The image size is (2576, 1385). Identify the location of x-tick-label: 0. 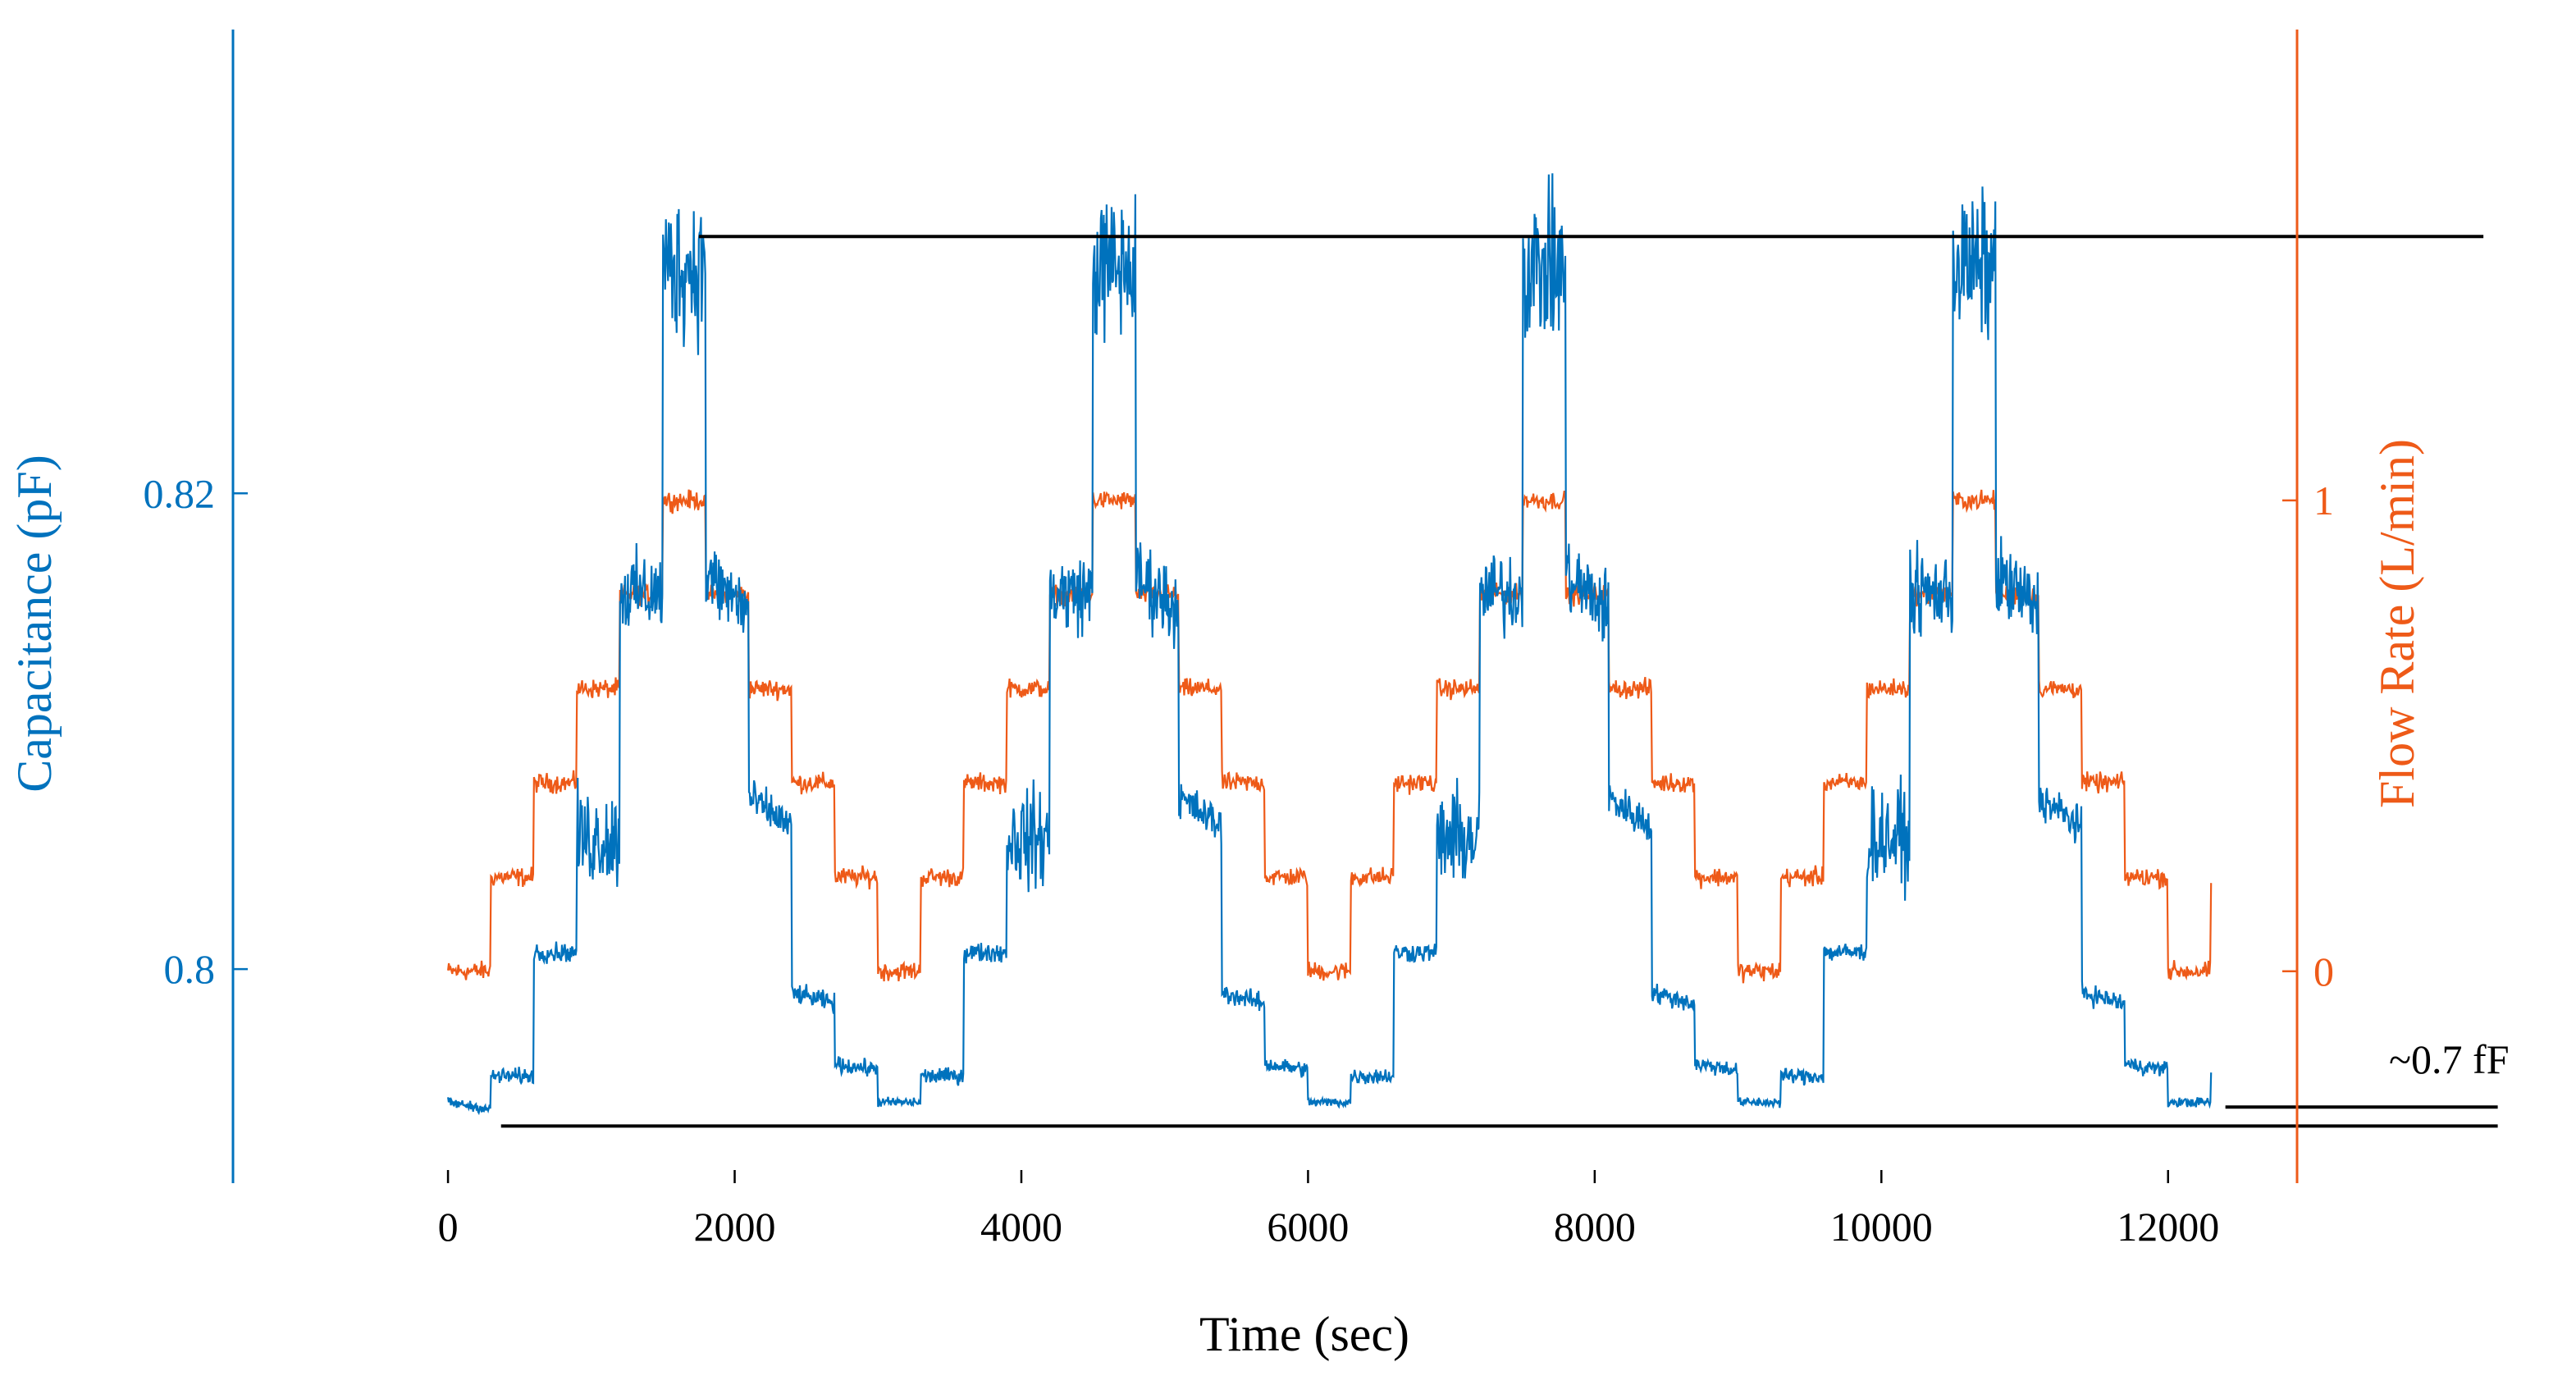
(448, 1227).